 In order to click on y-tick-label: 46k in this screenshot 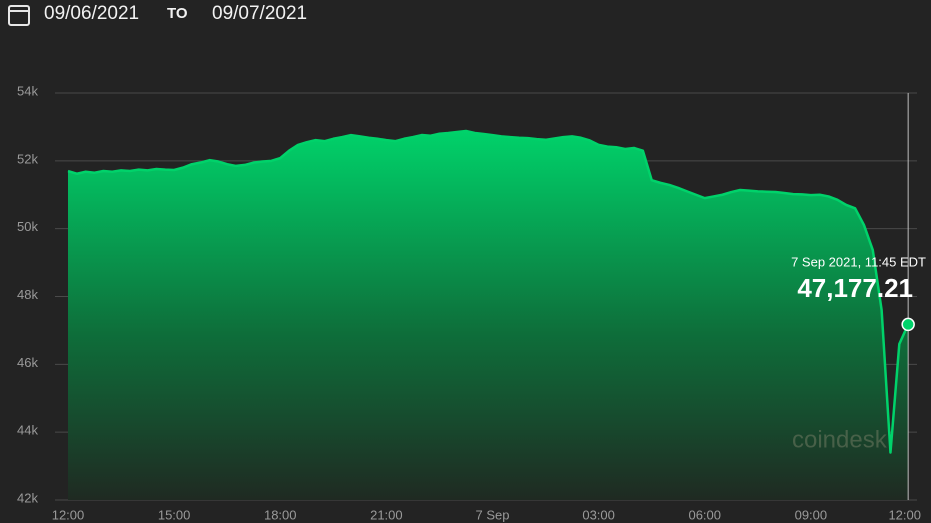, I will do `click(27, 362)`.